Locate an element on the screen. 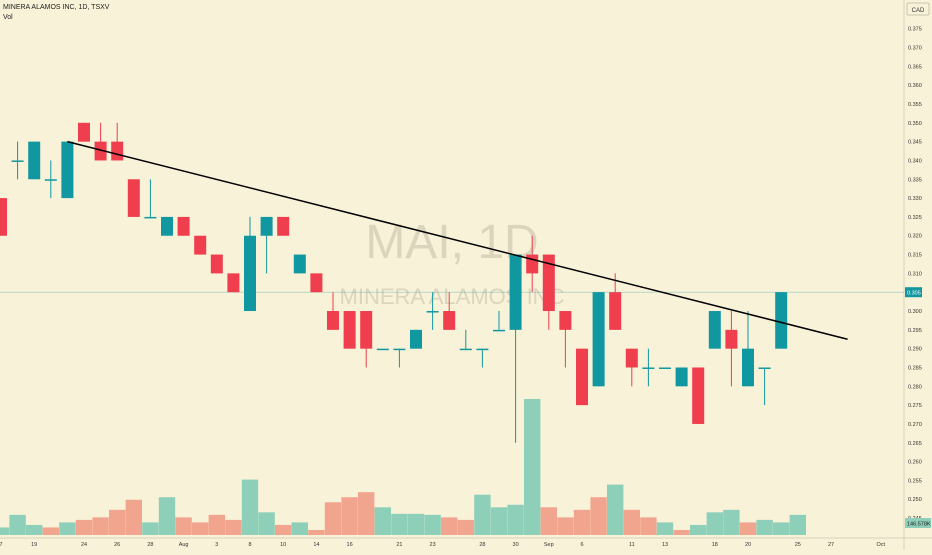  chart-header: MINERA ALAMOS INC, 1D, TSXV Vol is located at coordinates (56, 13).